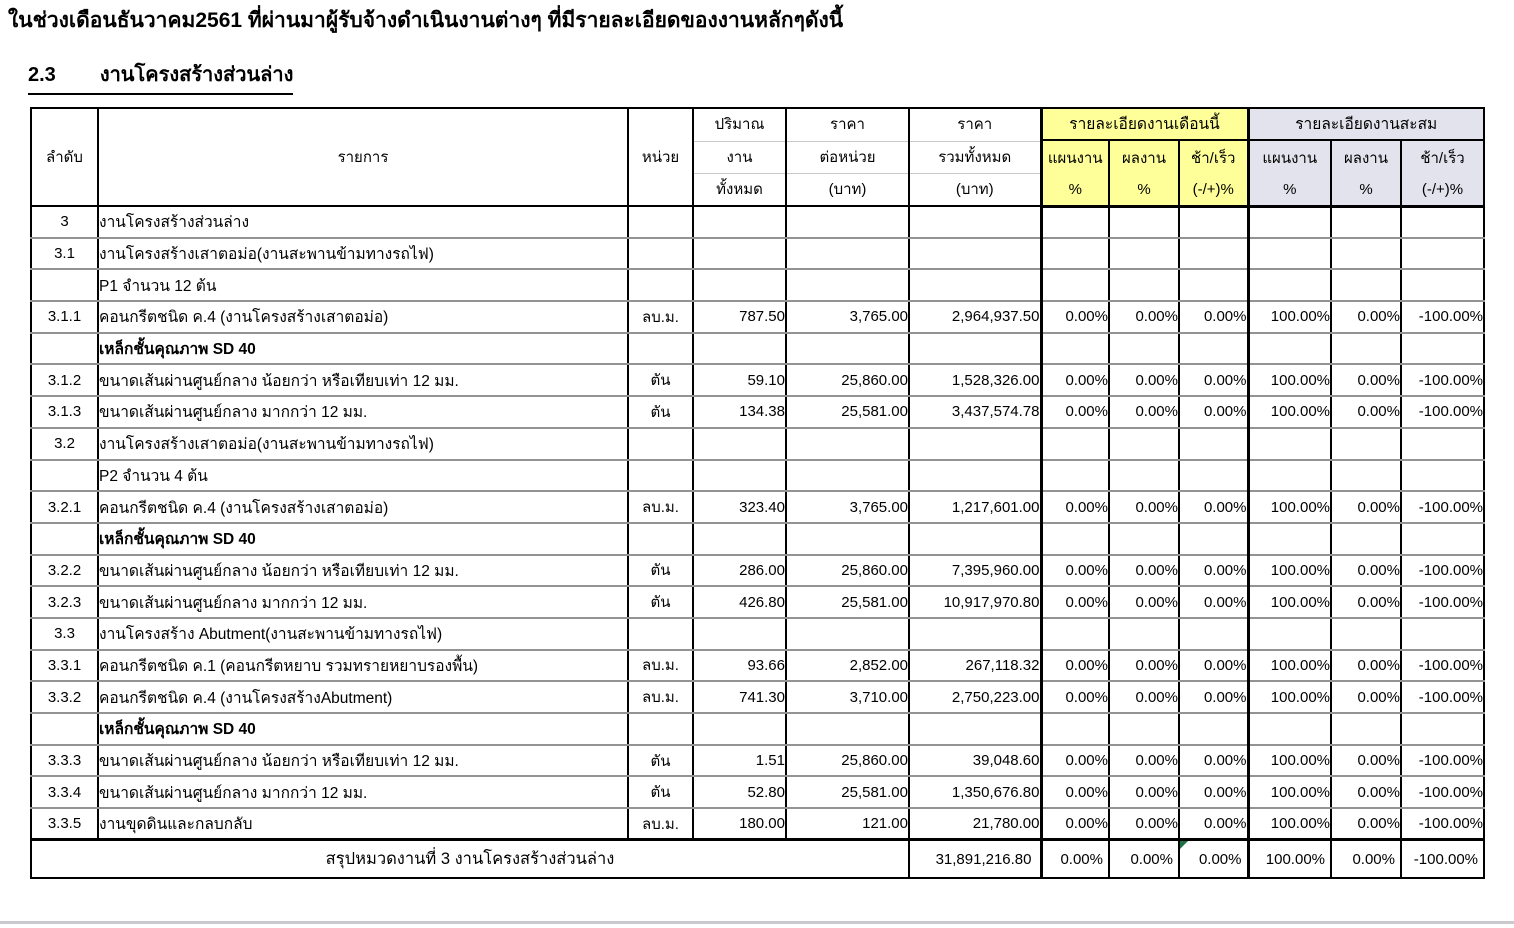  I want to click on cell-no: 3.1, so click(64, 253).